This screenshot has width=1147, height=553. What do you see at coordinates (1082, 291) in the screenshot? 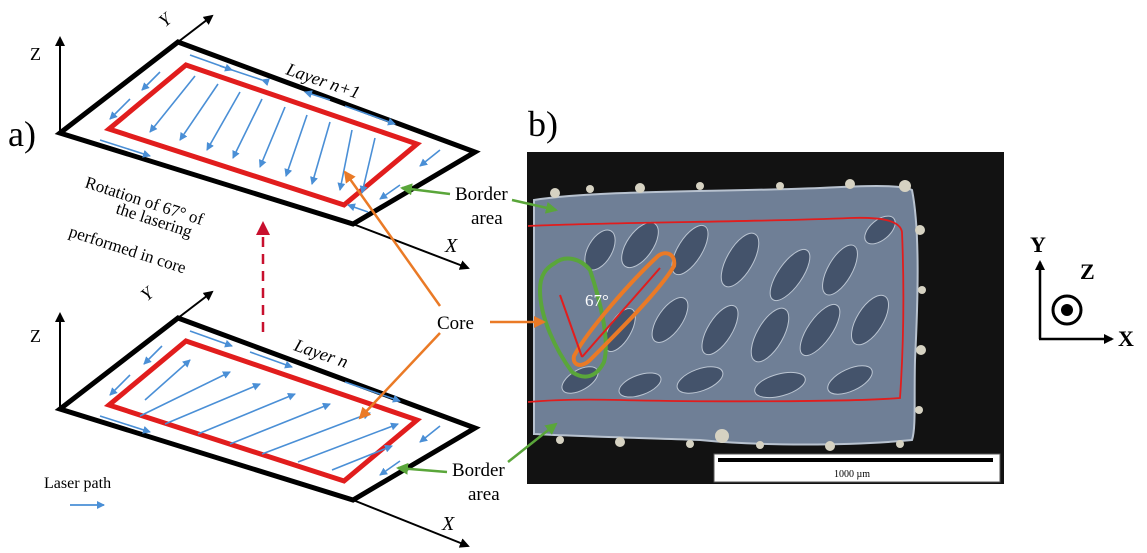
I see `coordinate-axes-icon: Y X Z` at bounding box center [1082, 291].